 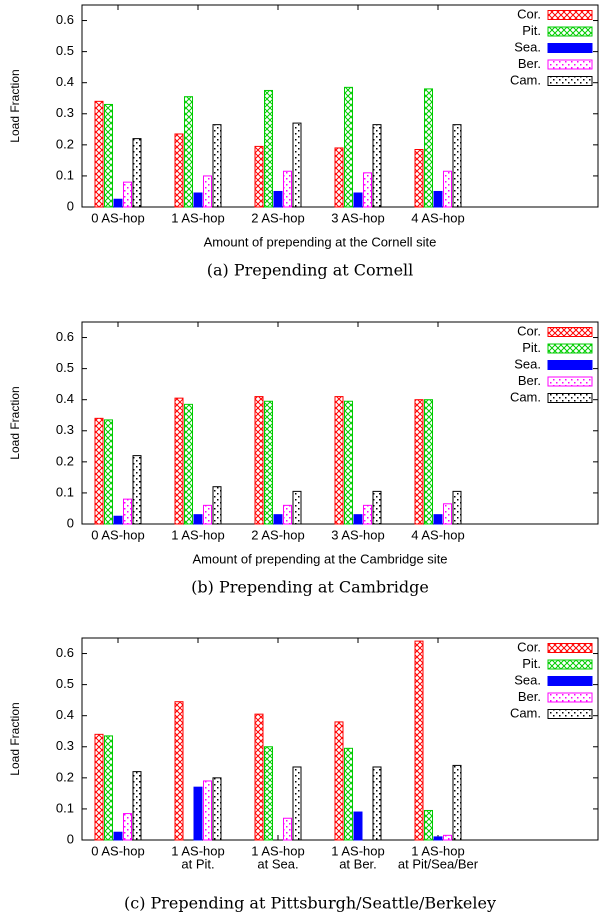 I want to click on x-tick-label: at Sea., so click(x=277, y=863).